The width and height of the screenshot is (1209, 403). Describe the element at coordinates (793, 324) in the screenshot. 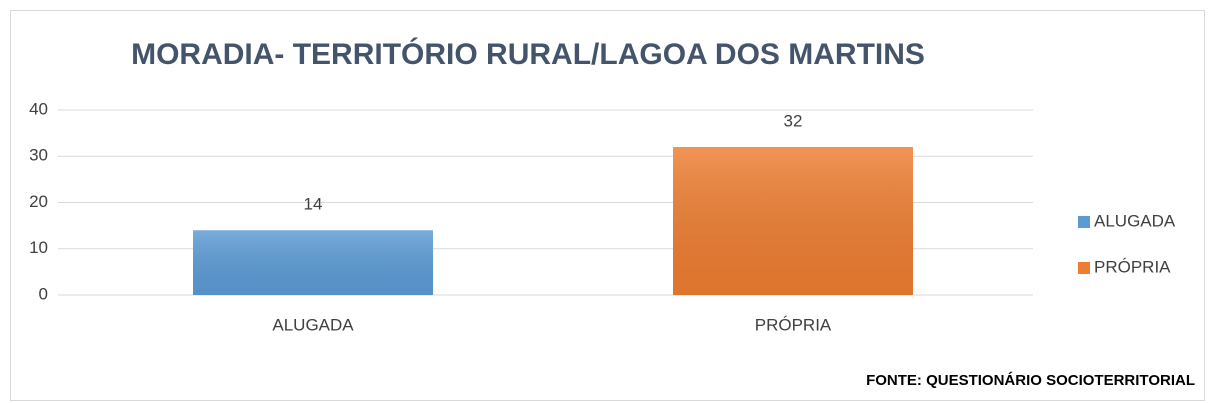

I see `x-tick-label: PRÓPRIA` at that location.